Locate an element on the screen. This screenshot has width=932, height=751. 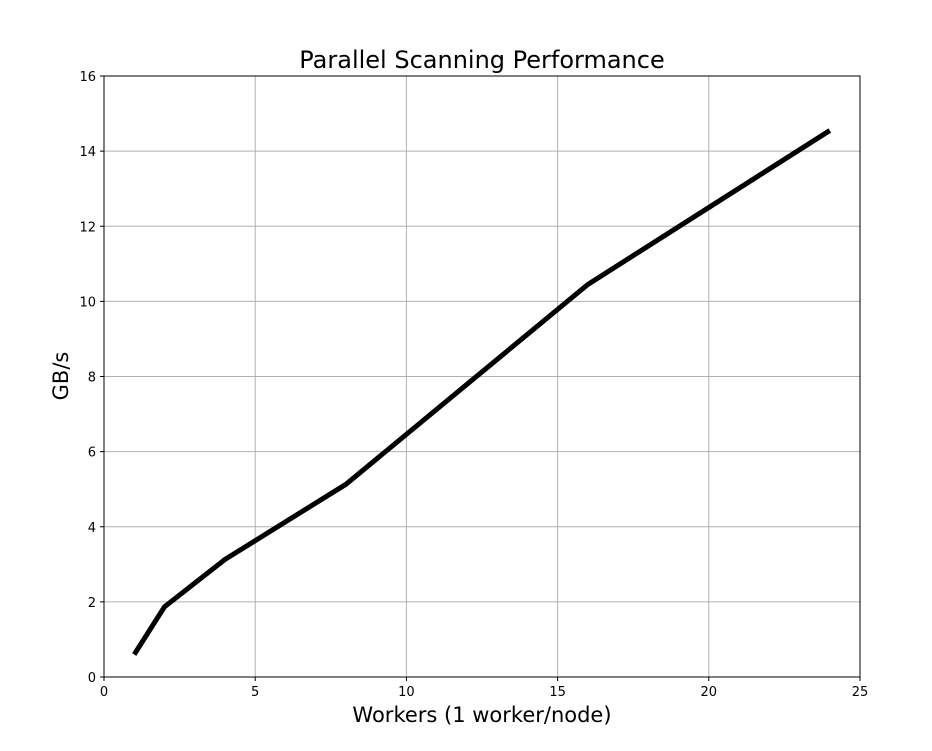
y-tick-label: 8 is located at coordinates (92, 378).